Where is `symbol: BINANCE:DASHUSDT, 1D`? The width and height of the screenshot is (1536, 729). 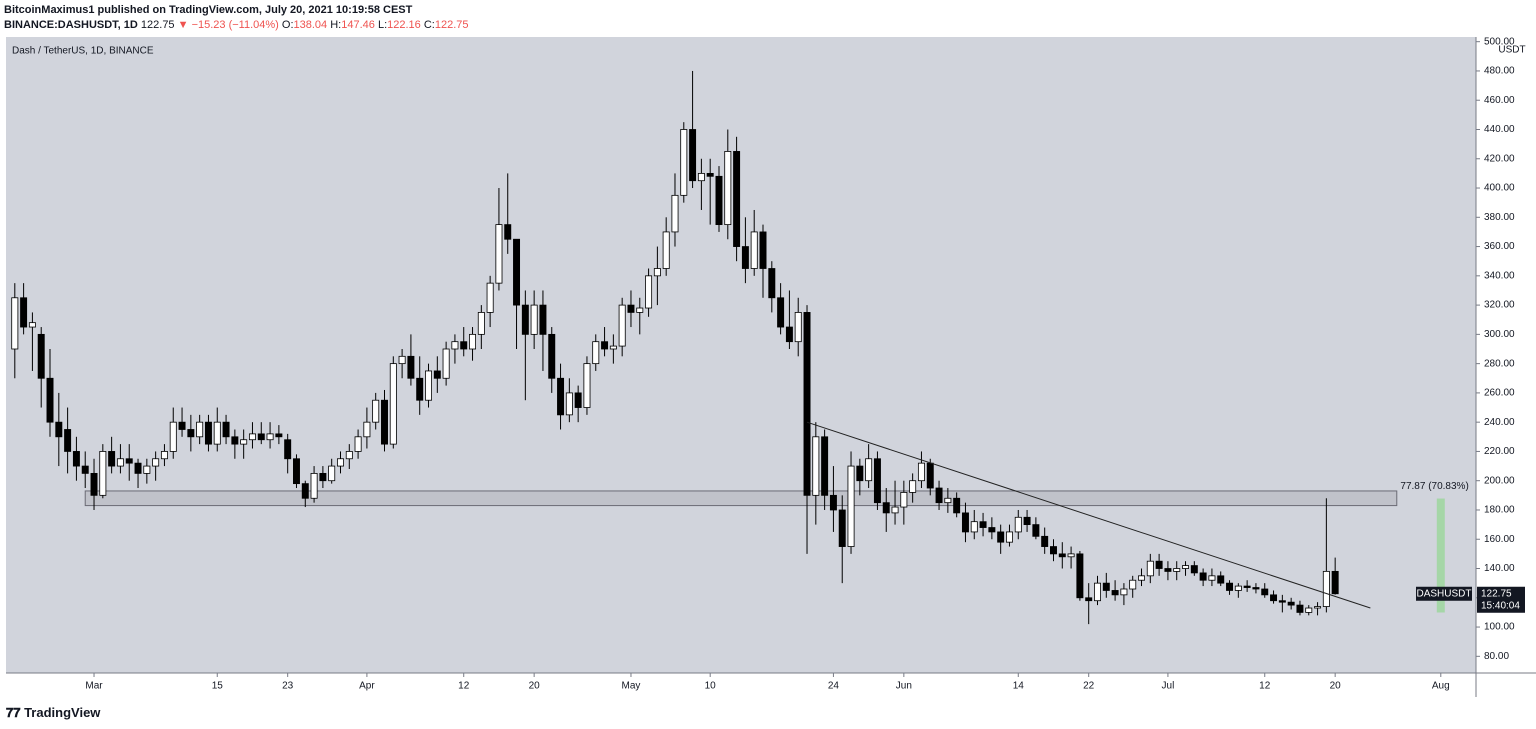 symbol: BINANCE:DASHUSDT, 1D is located at coordinates (71, 25).